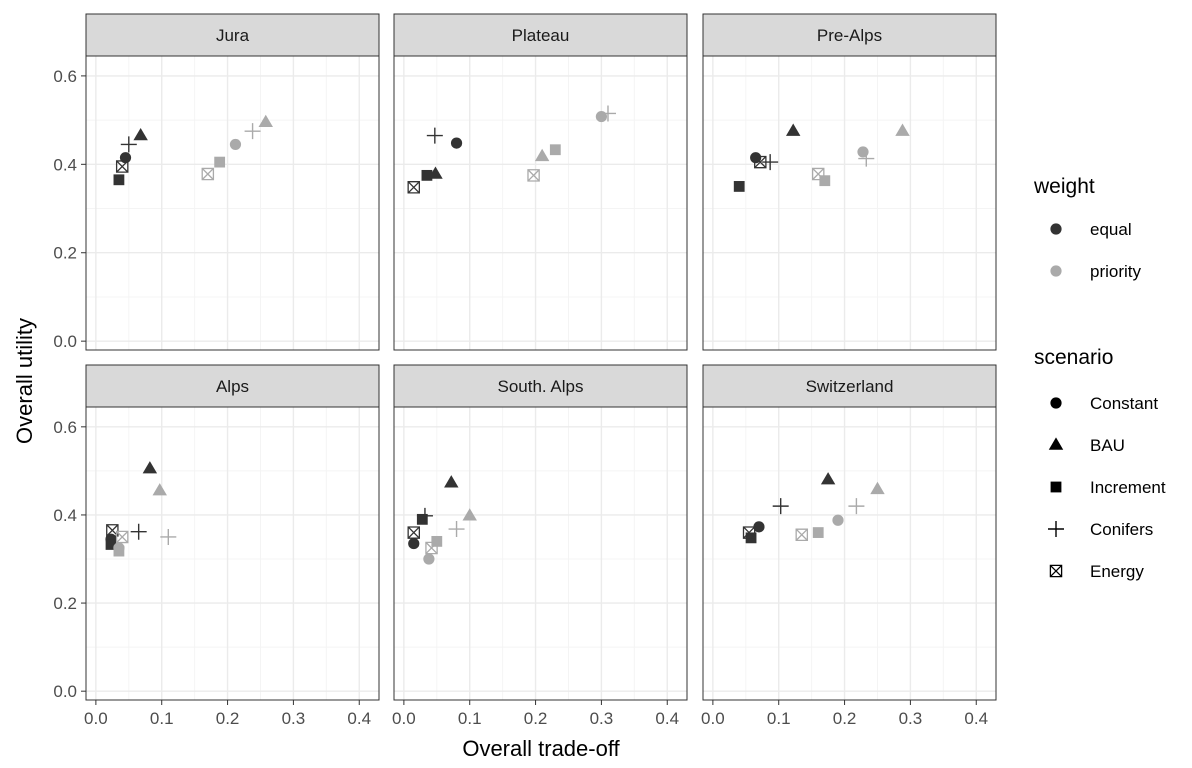 This screenshot has width=1192, height=768. What do you see at coordinates (911, 718) in the screenshot?
I see `x-tick-label: 0.3` at bounding box center [911, 718].